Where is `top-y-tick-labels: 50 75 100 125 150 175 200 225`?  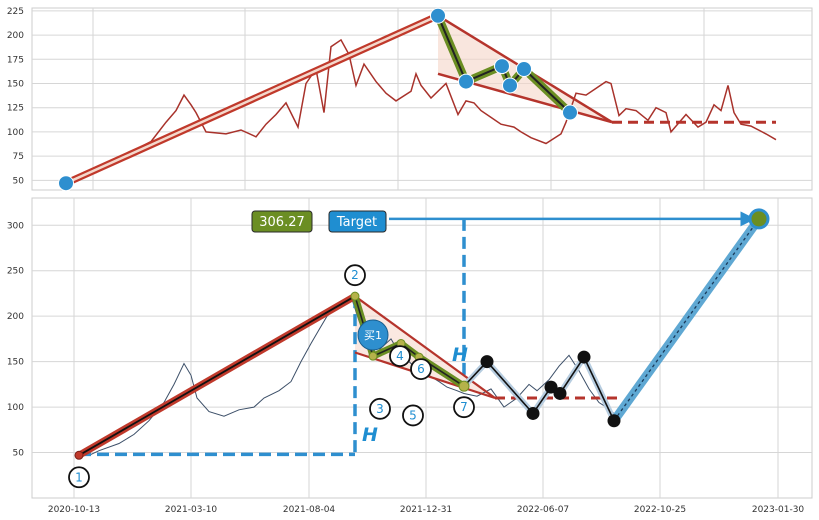 top-y-tick-labels: 50 75 100 125 150 175 200 225 is located at coordinates (15, 96).